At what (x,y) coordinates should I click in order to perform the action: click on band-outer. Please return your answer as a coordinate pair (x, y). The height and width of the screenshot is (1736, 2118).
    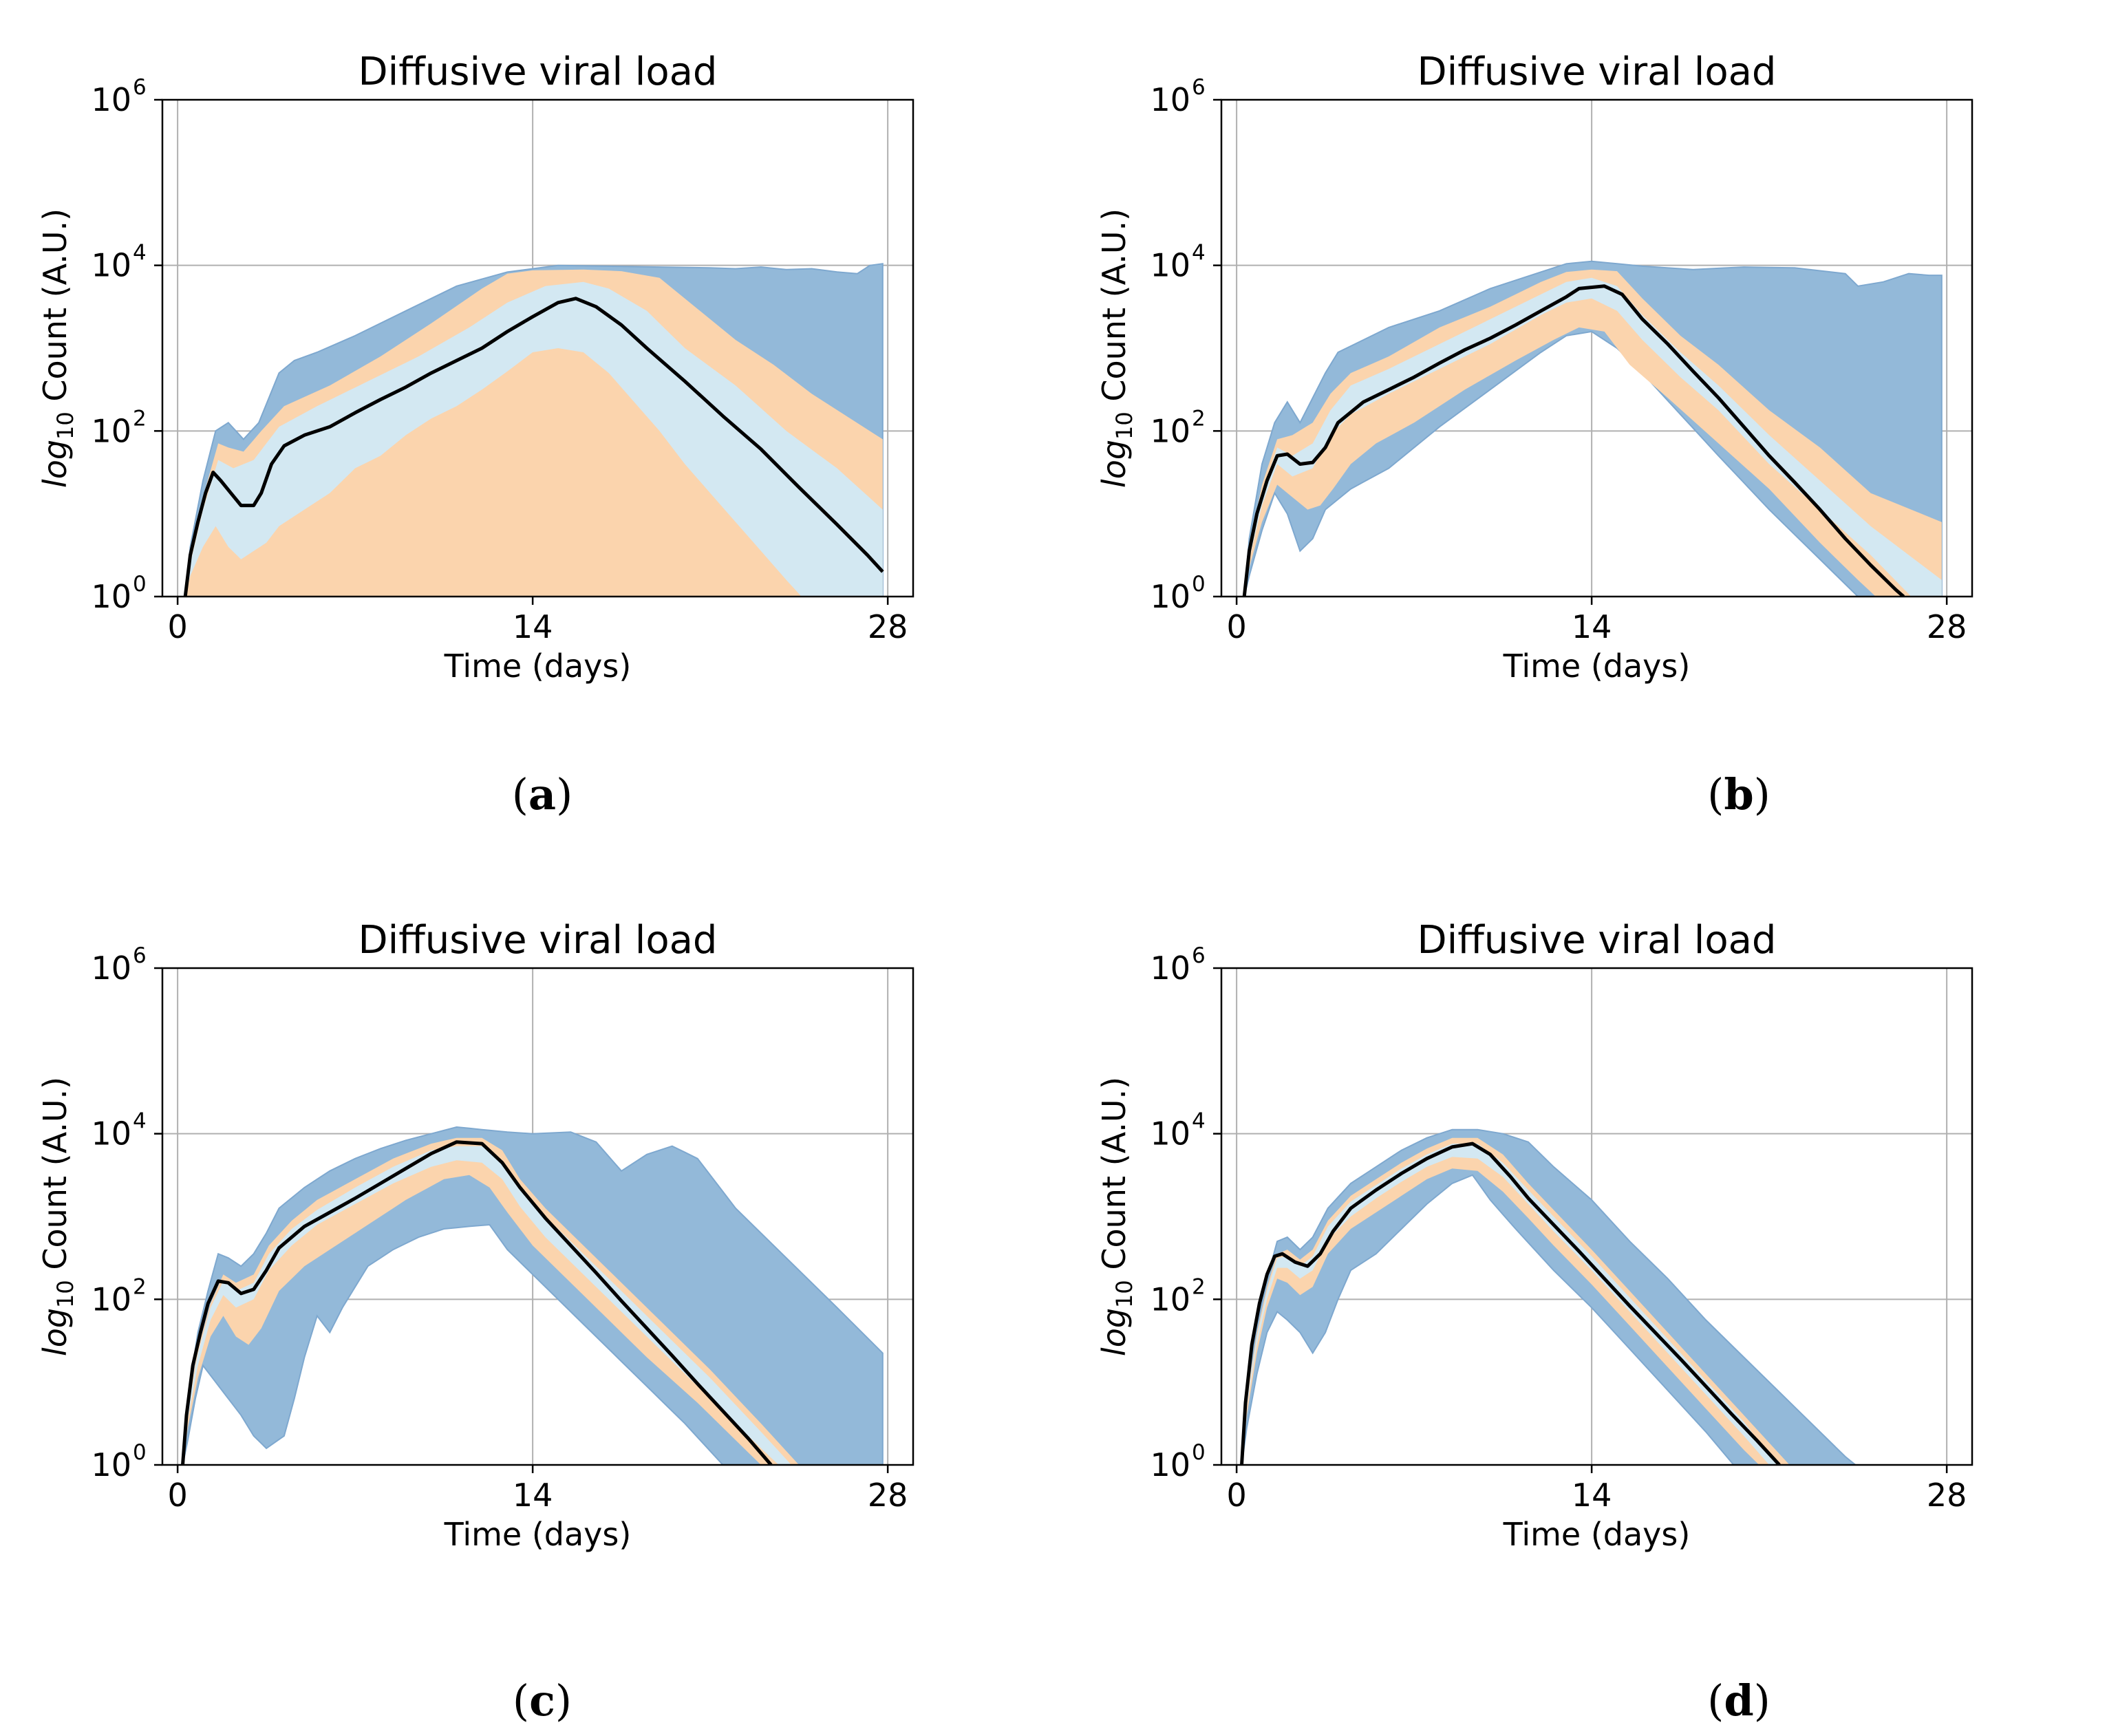
    Looking at the image, I should click on (1549, 1296).